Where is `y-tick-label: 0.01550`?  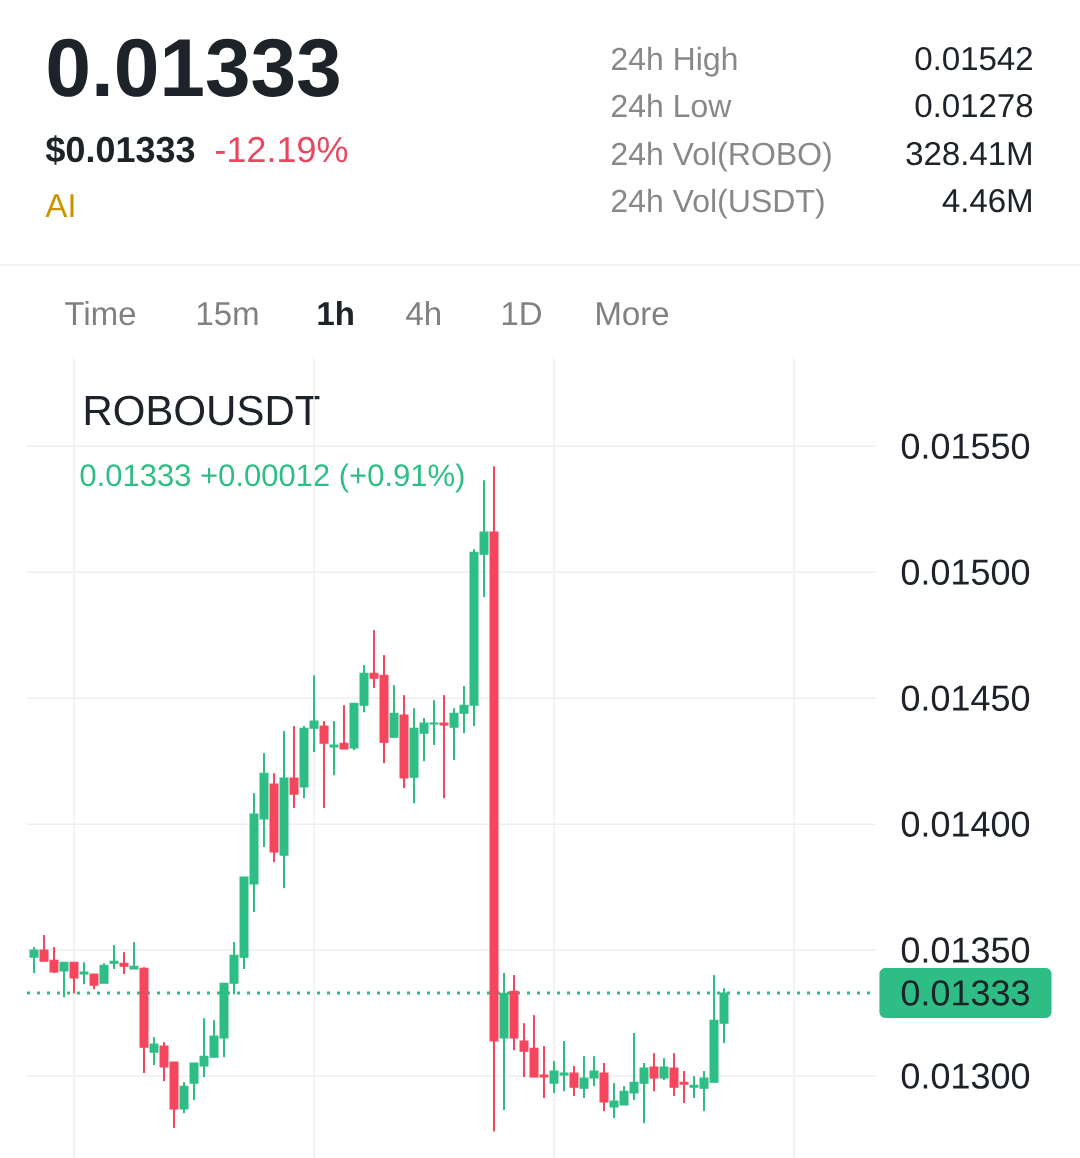
y-tick-label: 0.01550 is located at coordinates (965, 446).